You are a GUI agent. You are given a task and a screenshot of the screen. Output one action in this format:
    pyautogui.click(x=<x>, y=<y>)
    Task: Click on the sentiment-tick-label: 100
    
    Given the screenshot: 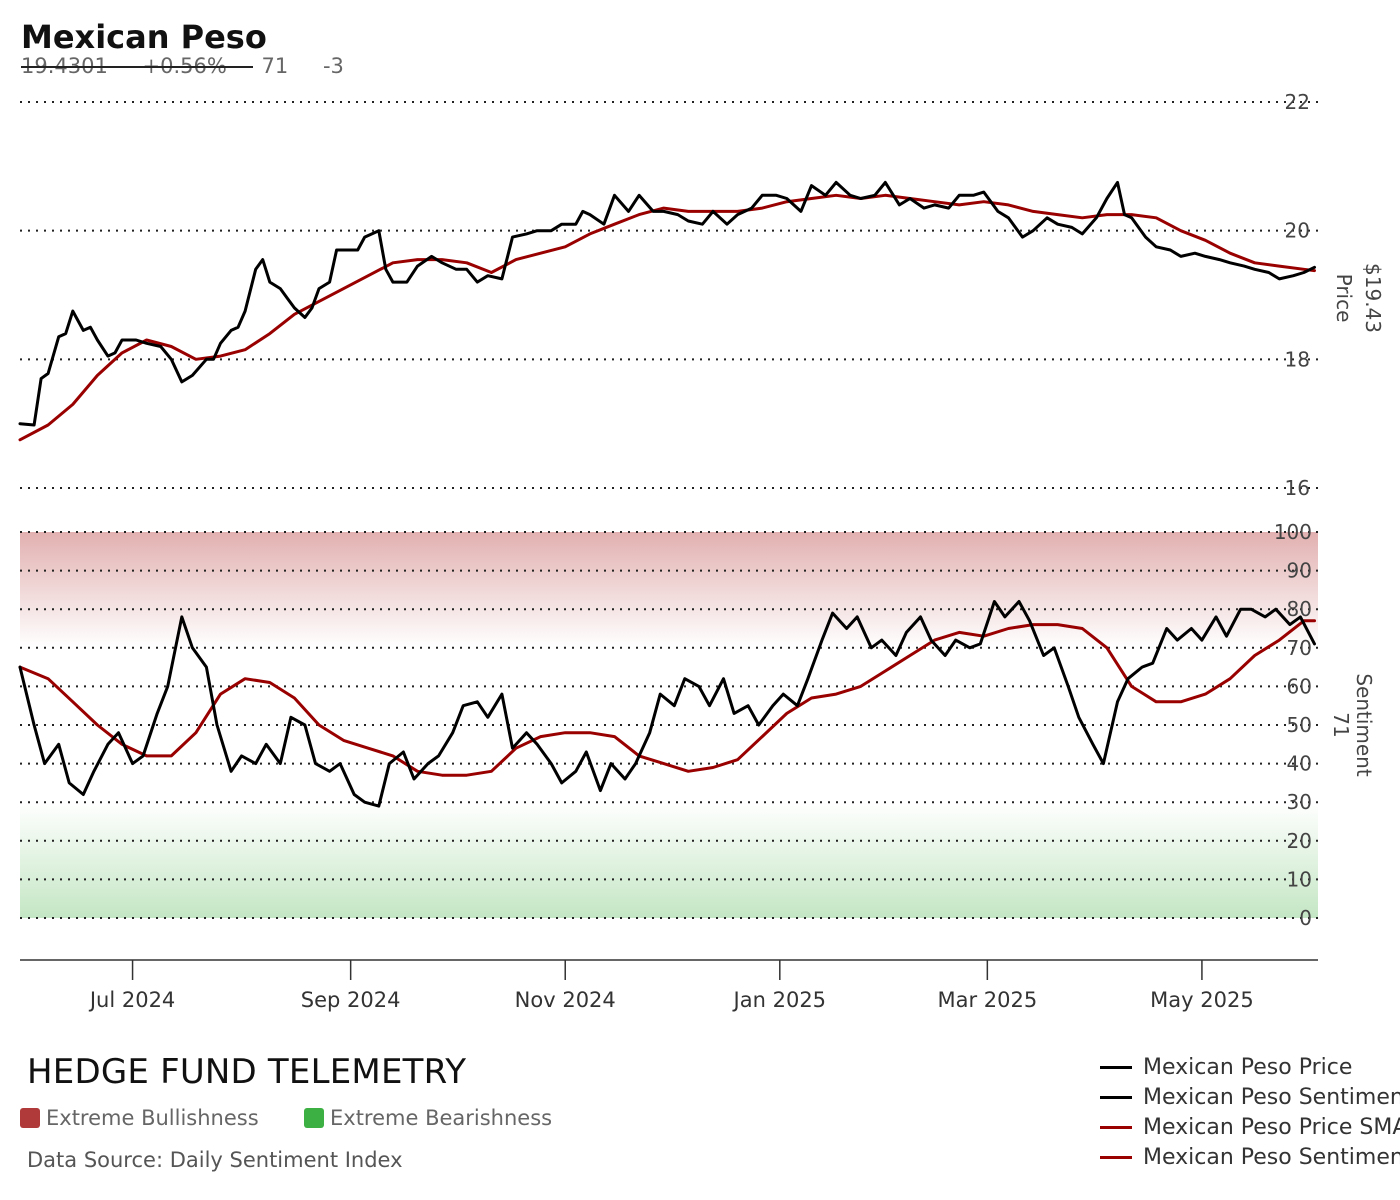 What is the action you would take?
    pyautogui.click(x=1293, y=532)
    